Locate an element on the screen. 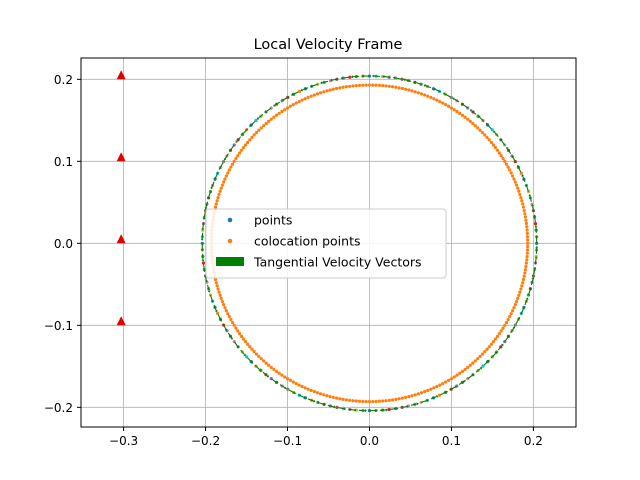 Image resolution: width=640 pixels, height=480 pixels. y-tick-label: 0.1 is located at coordinates (63, 162).